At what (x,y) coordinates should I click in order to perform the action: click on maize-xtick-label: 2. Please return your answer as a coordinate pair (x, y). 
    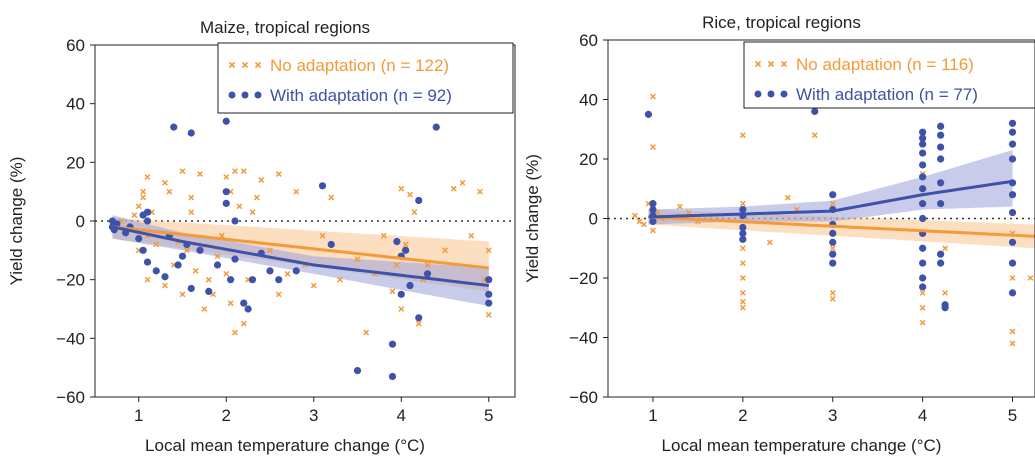
    Looking at the image, I should click on (226, 415).